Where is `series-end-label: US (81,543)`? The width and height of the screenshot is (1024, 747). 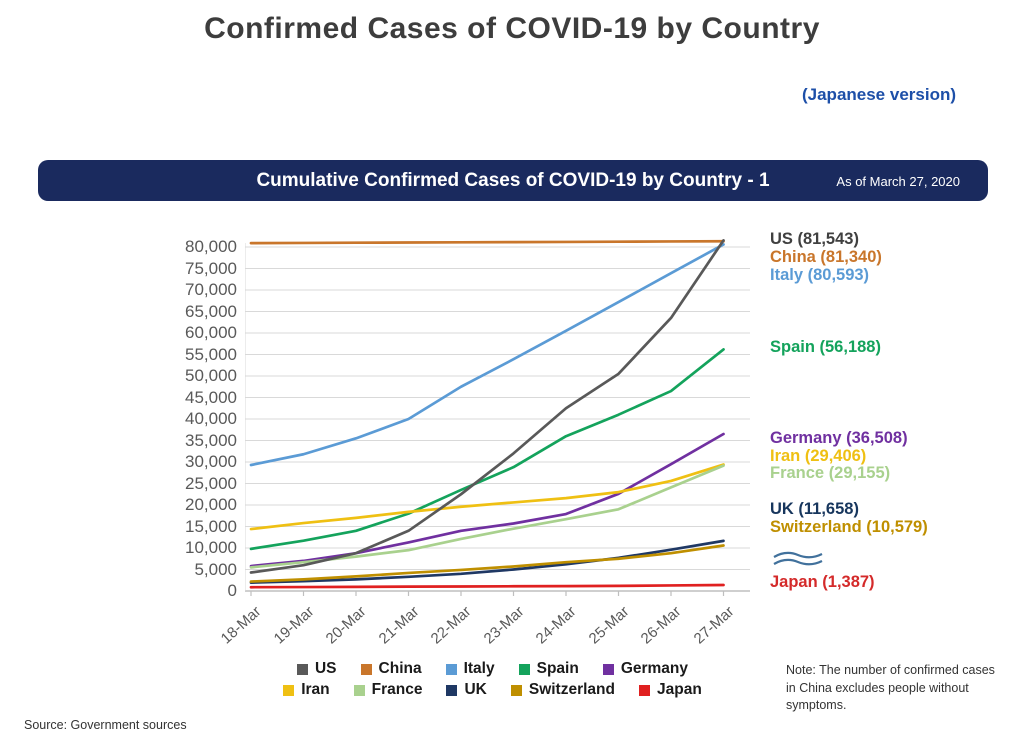 series-end-label: US (81,543) is located at coordinates (814, 239).